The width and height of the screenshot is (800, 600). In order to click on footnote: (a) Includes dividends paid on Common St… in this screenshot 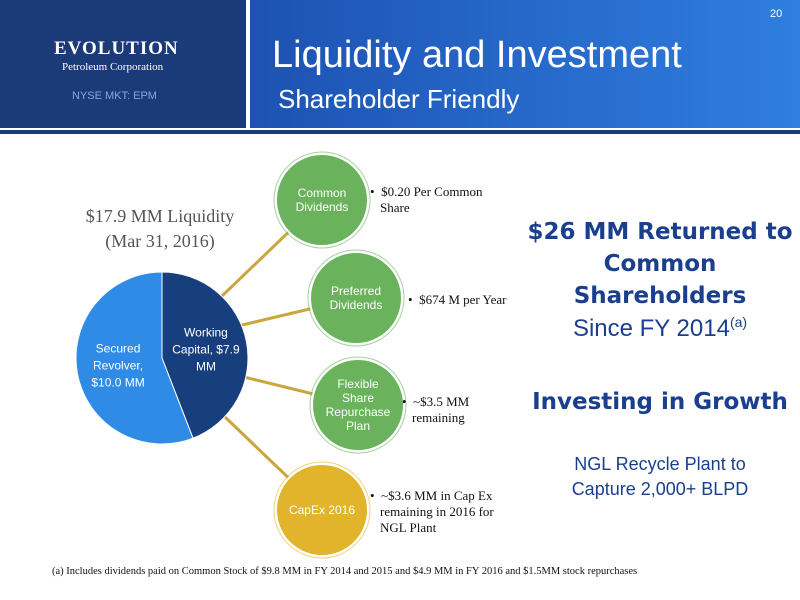, I will do `click(345, 571)`.